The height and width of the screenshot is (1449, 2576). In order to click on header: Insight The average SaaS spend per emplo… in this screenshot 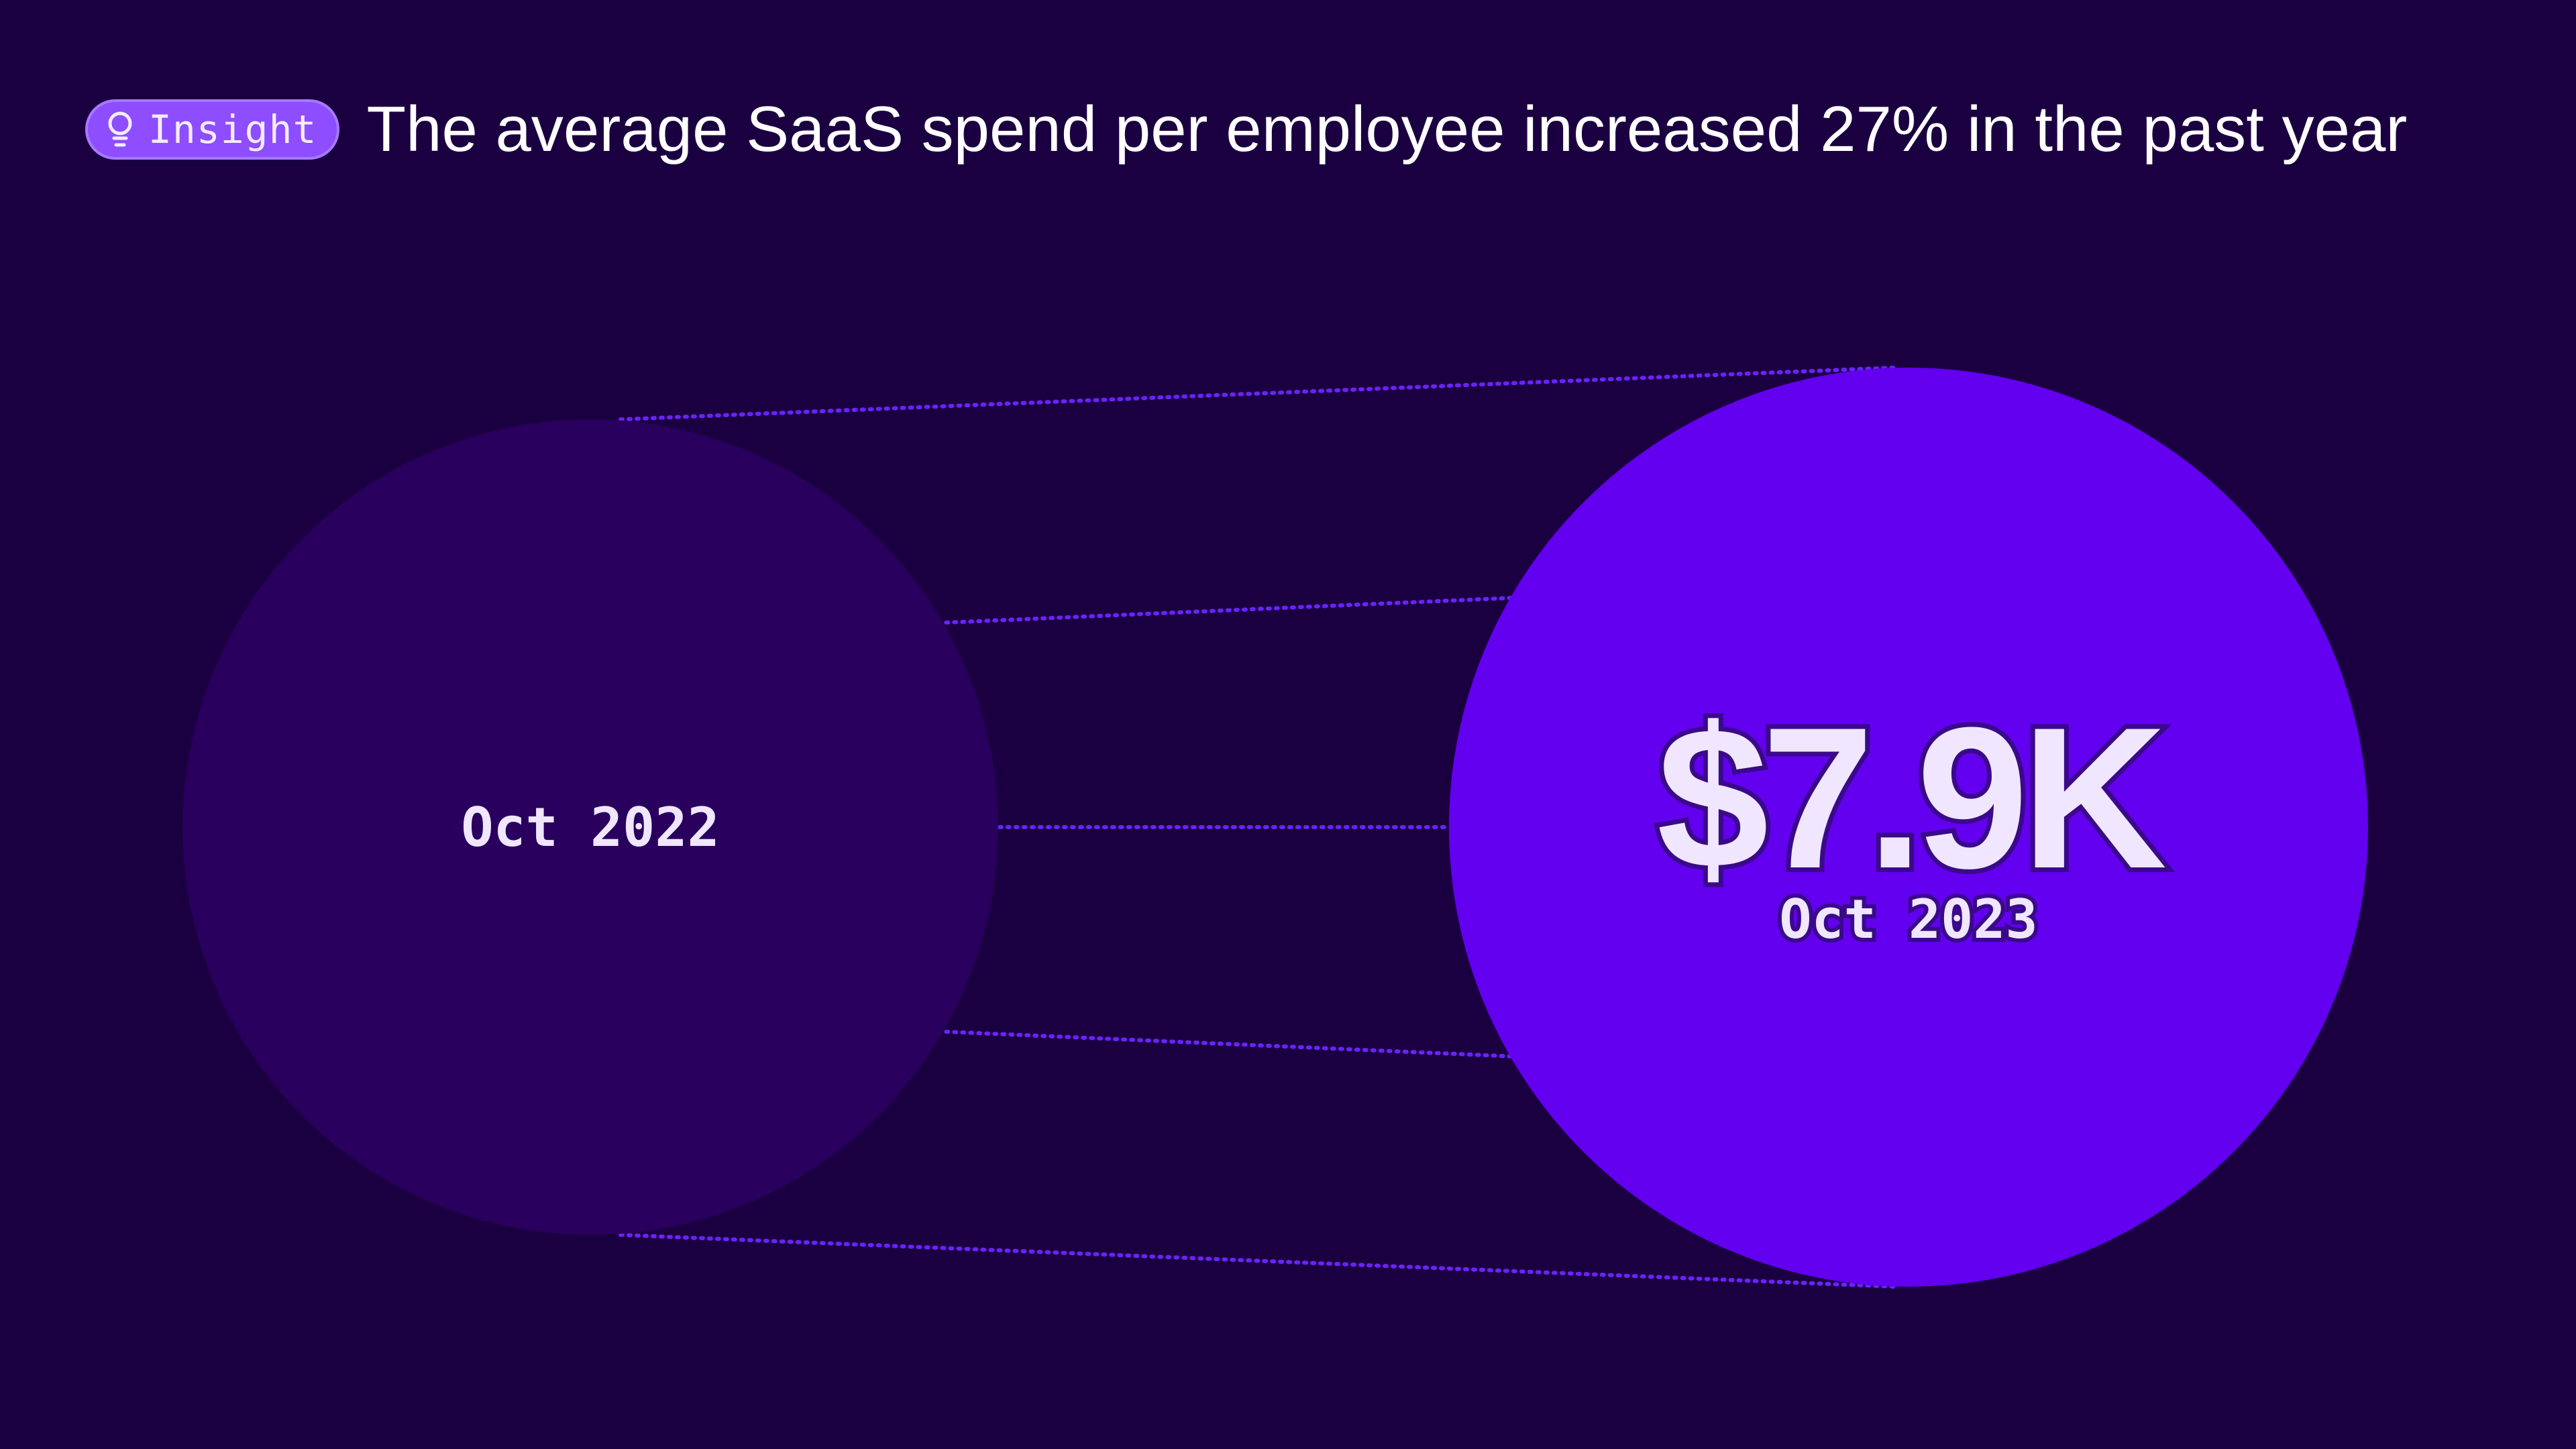, I will do `click(1246, 129)`.